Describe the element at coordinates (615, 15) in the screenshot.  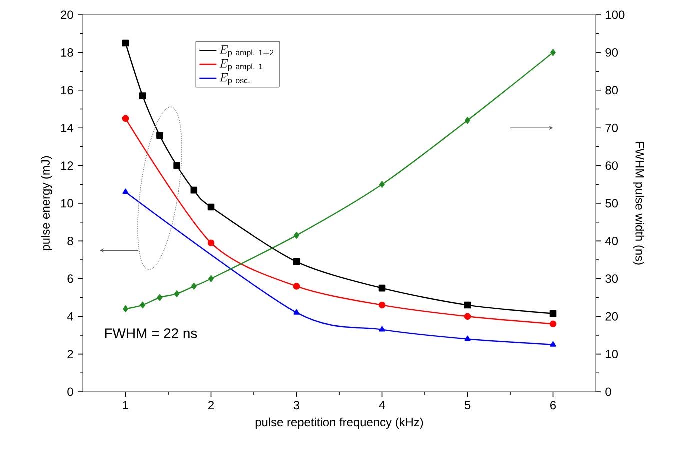
I see `y2-tick-label: 100` at that location.